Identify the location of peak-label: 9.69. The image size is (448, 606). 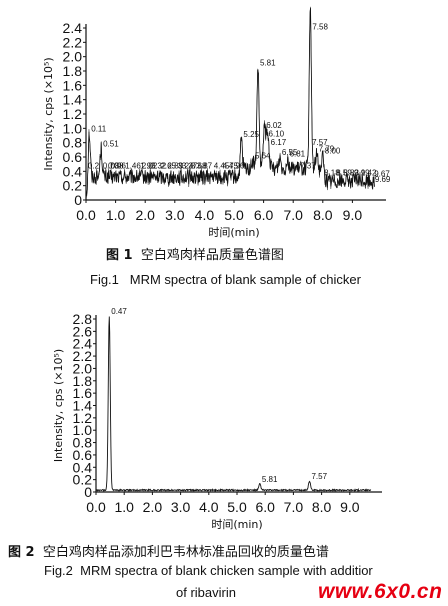
(383, 179).